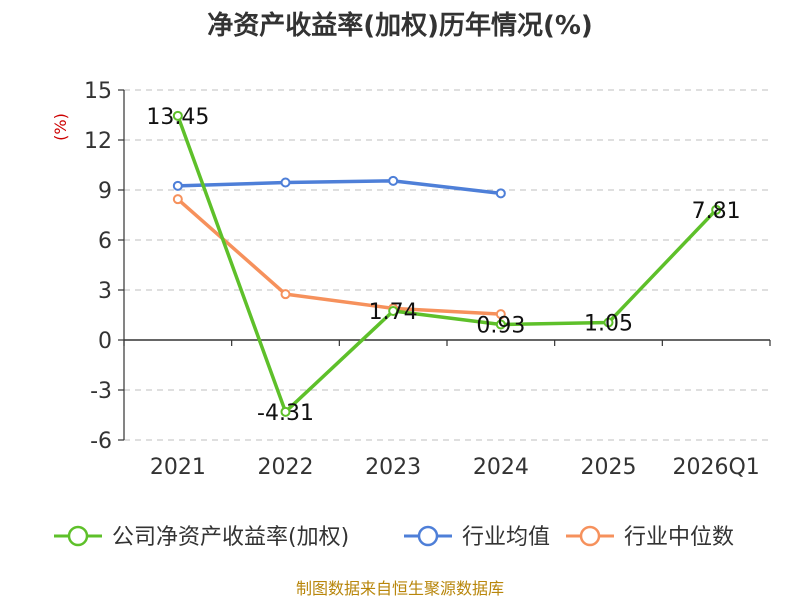 This screenshot has width=800, height=600. Describe the element at coordinates (393, 467) in the screenshot. I see `x-tick-label: 2023` at that location.